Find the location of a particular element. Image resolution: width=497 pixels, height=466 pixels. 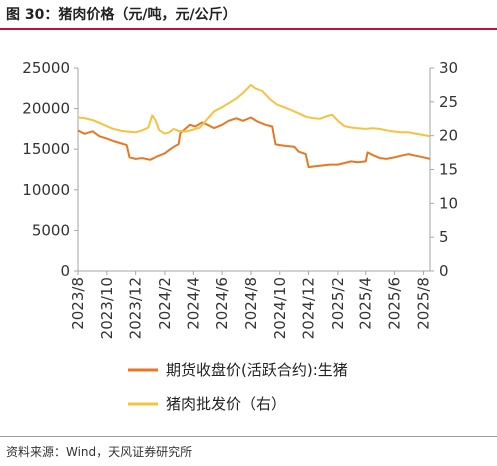

x-tick-label: 2023/8 is located at coordinates (78, 303).